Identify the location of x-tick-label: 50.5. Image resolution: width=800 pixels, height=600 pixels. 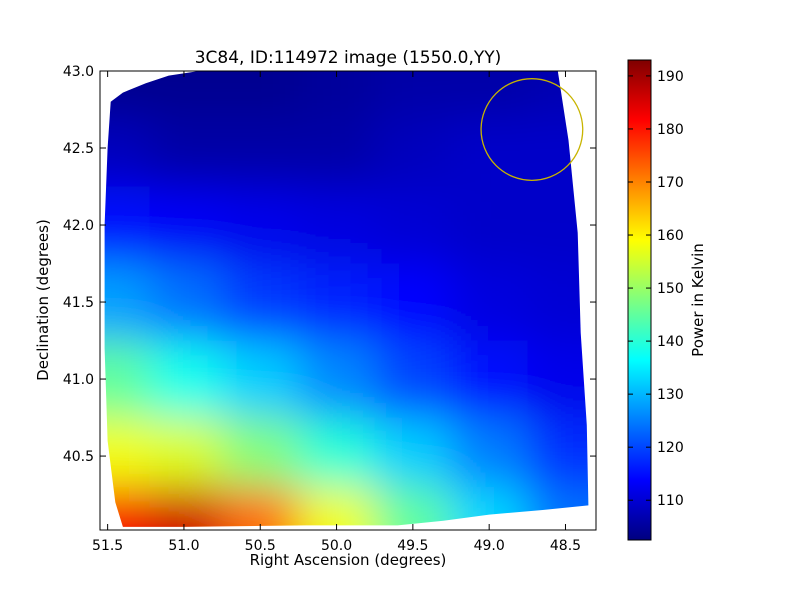
(260, 546).